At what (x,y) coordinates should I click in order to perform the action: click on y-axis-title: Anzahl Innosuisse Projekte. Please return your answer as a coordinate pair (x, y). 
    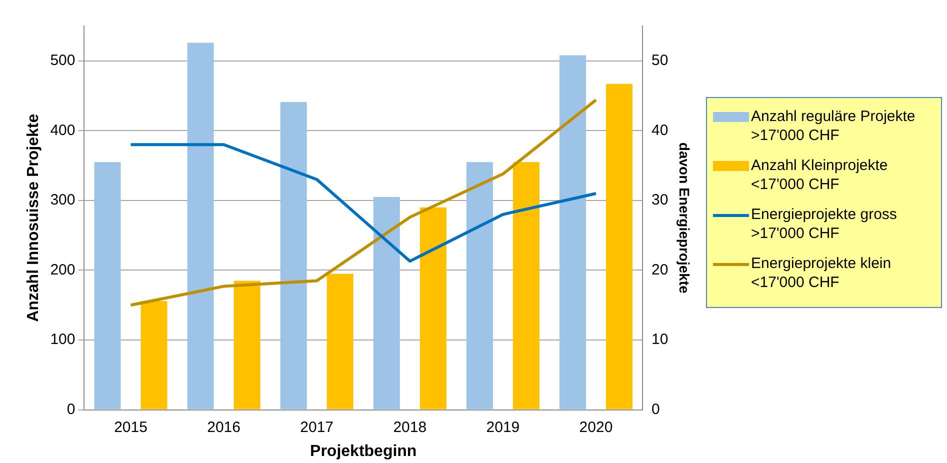
    Looking at the image, I should click on (33, 218).